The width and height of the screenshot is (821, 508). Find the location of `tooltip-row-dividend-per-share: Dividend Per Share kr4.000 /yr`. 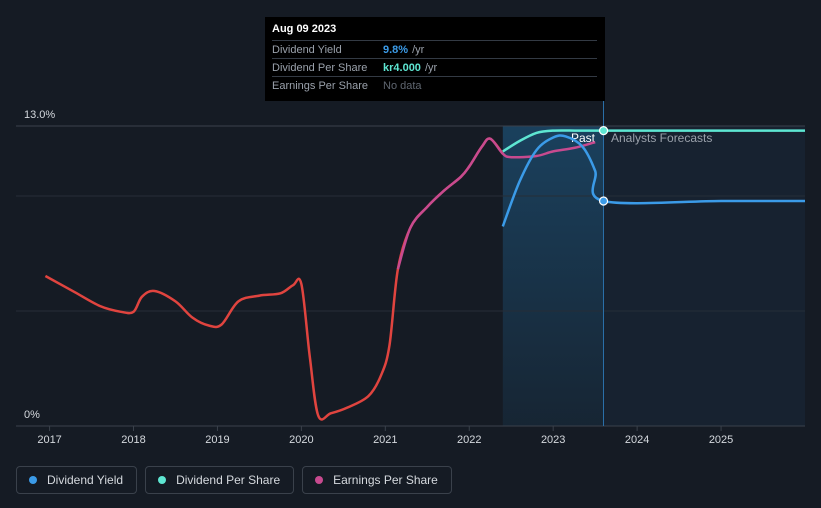

tooltip-row-dividend-per-share: Dividend Per Share kr4.000 /yr is located at coordinates (434, 67).